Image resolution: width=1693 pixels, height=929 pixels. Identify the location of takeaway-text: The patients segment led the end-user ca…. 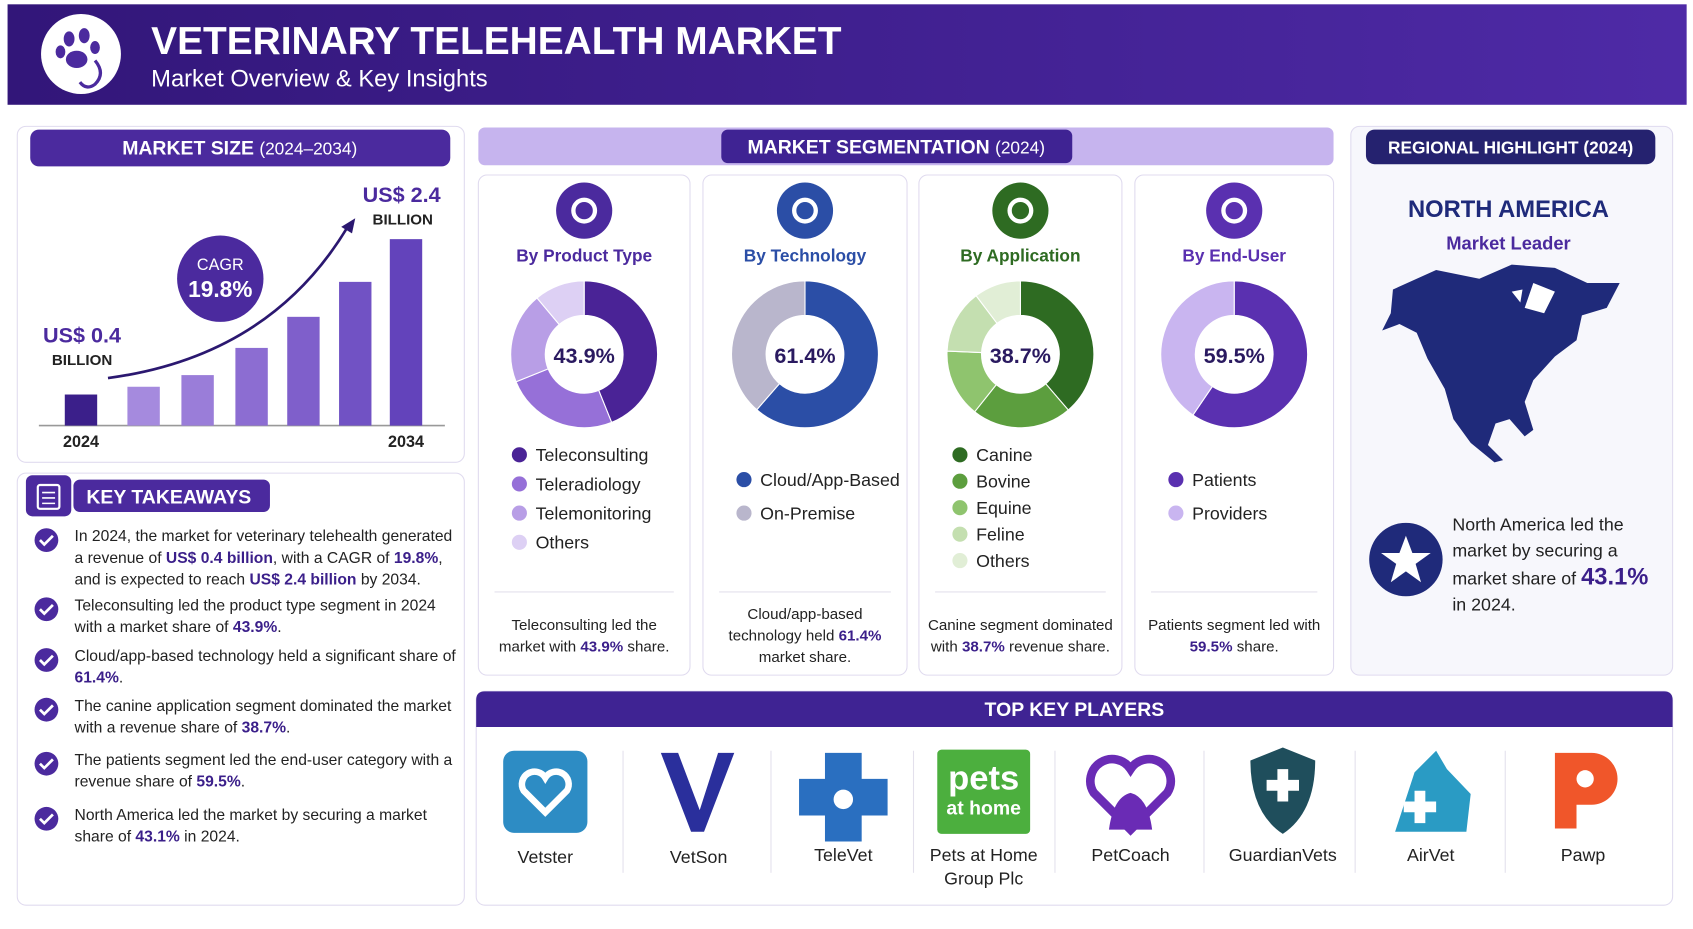
(268, 771).